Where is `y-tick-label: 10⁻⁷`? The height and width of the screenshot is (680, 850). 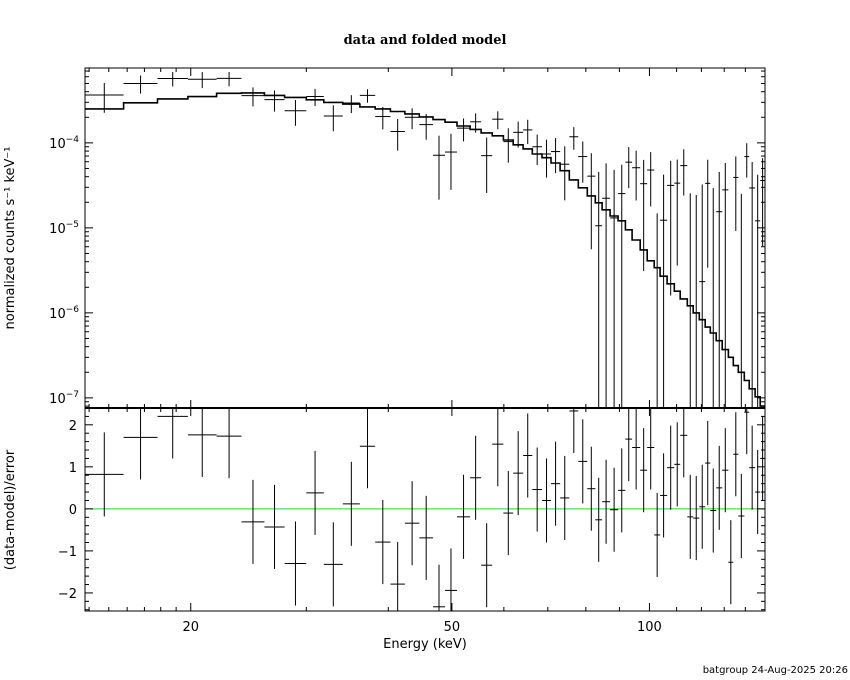 y-tick-label: 10⁻⁷ is located at coordinates (64, 398).